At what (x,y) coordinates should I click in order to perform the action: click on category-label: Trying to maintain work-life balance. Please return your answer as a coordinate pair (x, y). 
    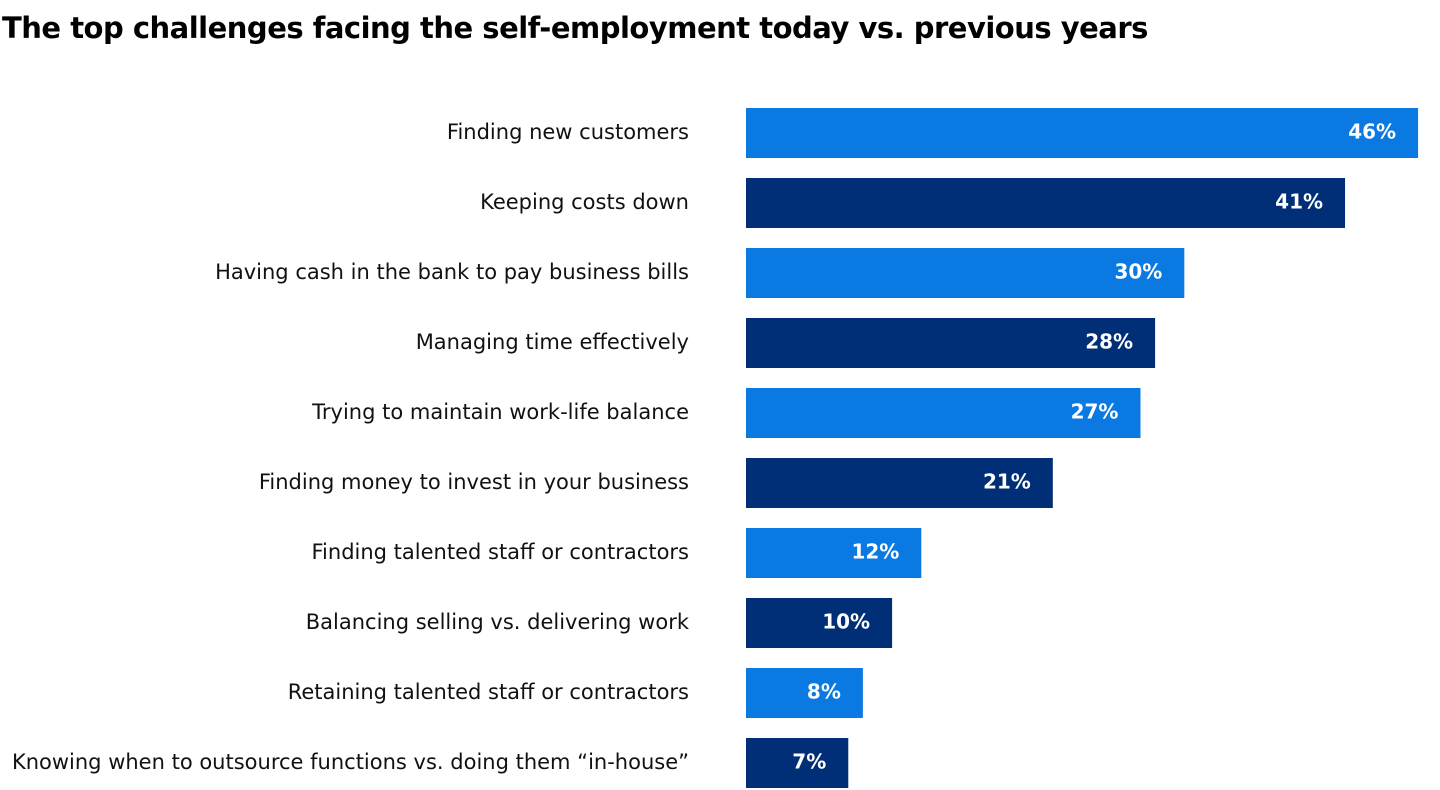
    Looking at the image, I should click on (500, 412).